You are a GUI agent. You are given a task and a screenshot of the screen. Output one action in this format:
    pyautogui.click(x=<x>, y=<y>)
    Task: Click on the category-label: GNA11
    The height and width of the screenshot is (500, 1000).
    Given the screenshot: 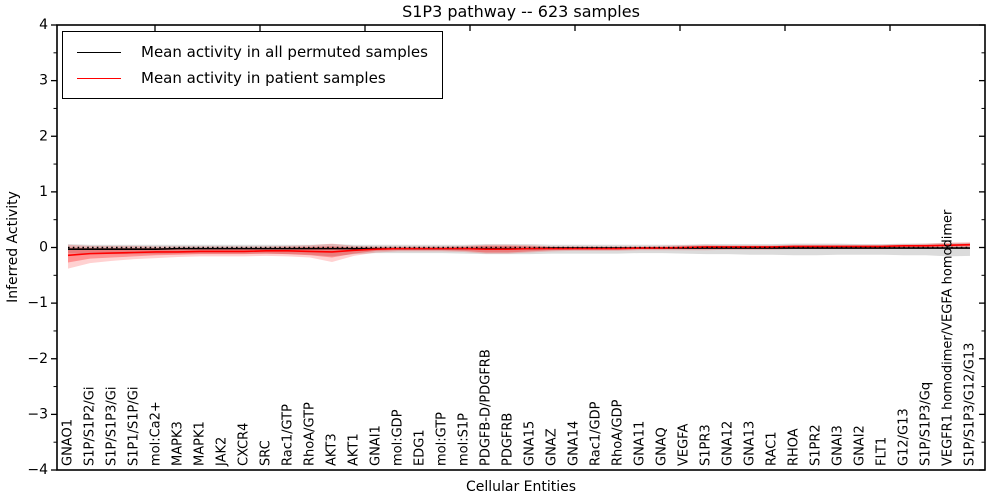 What is the action you would take?
    pyautogui.click(x=640, y=443)
    